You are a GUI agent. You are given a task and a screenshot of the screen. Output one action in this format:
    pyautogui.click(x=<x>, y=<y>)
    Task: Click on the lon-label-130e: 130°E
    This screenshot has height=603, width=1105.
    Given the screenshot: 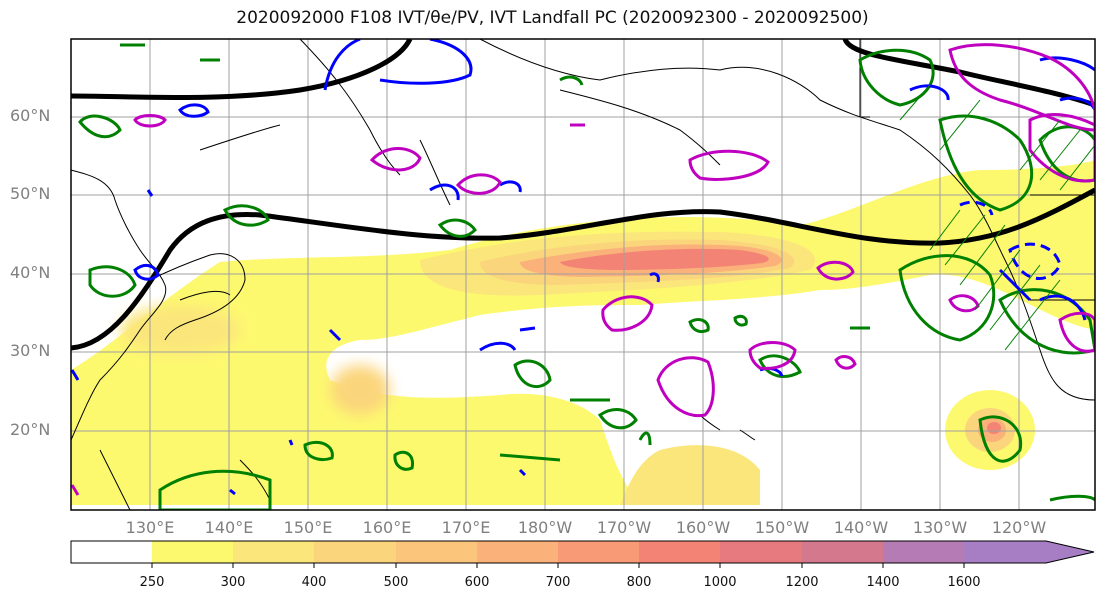 What is the action you would take?
    pyautogui.click(x=150, y=527)
    